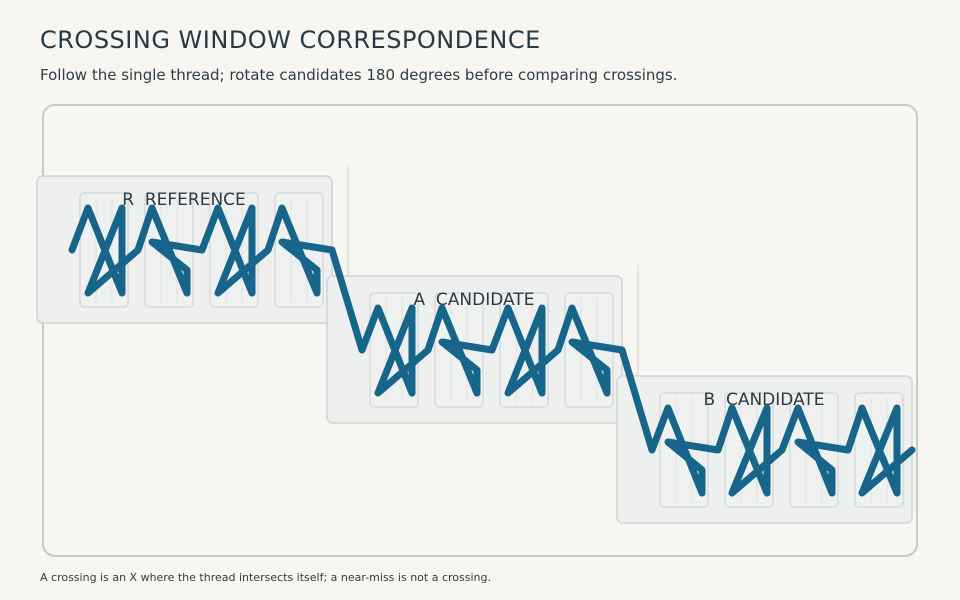 The width and height of the screenshot is (960, 600). Describe the element at coordinates (290, 40) in the screenshot. I see `page-title: CROSSING WINDOW CORRESPONDENCE` at that location.